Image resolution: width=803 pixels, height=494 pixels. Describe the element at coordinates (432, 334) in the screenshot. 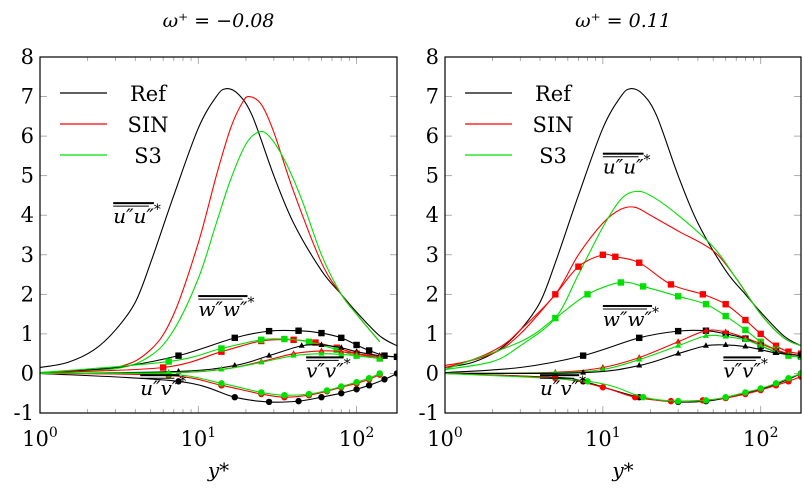

I see `y-tick-label: 1` at that location.